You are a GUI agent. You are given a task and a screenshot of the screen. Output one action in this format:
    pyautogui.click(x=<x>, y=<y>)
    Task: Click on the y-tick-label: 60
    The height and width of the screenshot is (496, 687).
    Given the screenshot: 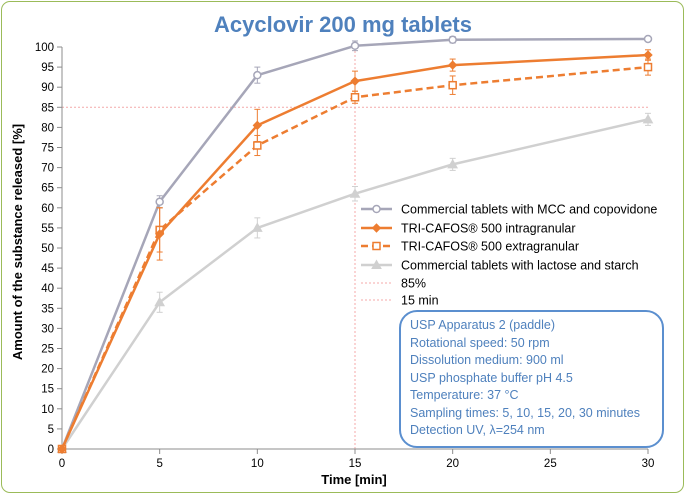 What is the action you would take?
    pyautogui.click(x=47, y=209)
    